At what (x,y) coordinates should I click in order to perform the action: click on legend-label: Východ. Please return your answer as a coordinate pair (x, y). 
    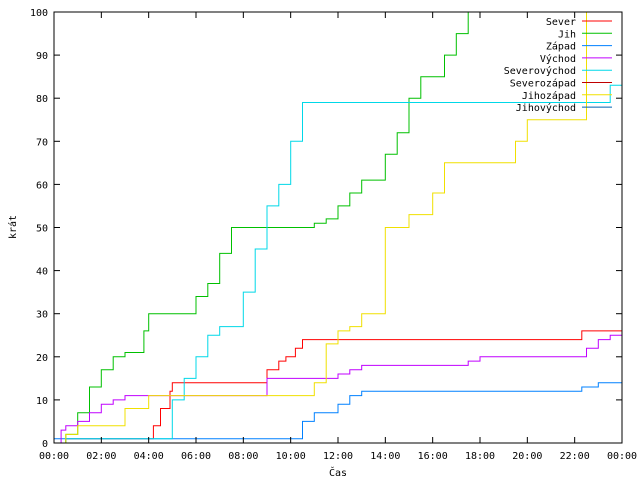
    Looking at the image, I should click on (558, 59).